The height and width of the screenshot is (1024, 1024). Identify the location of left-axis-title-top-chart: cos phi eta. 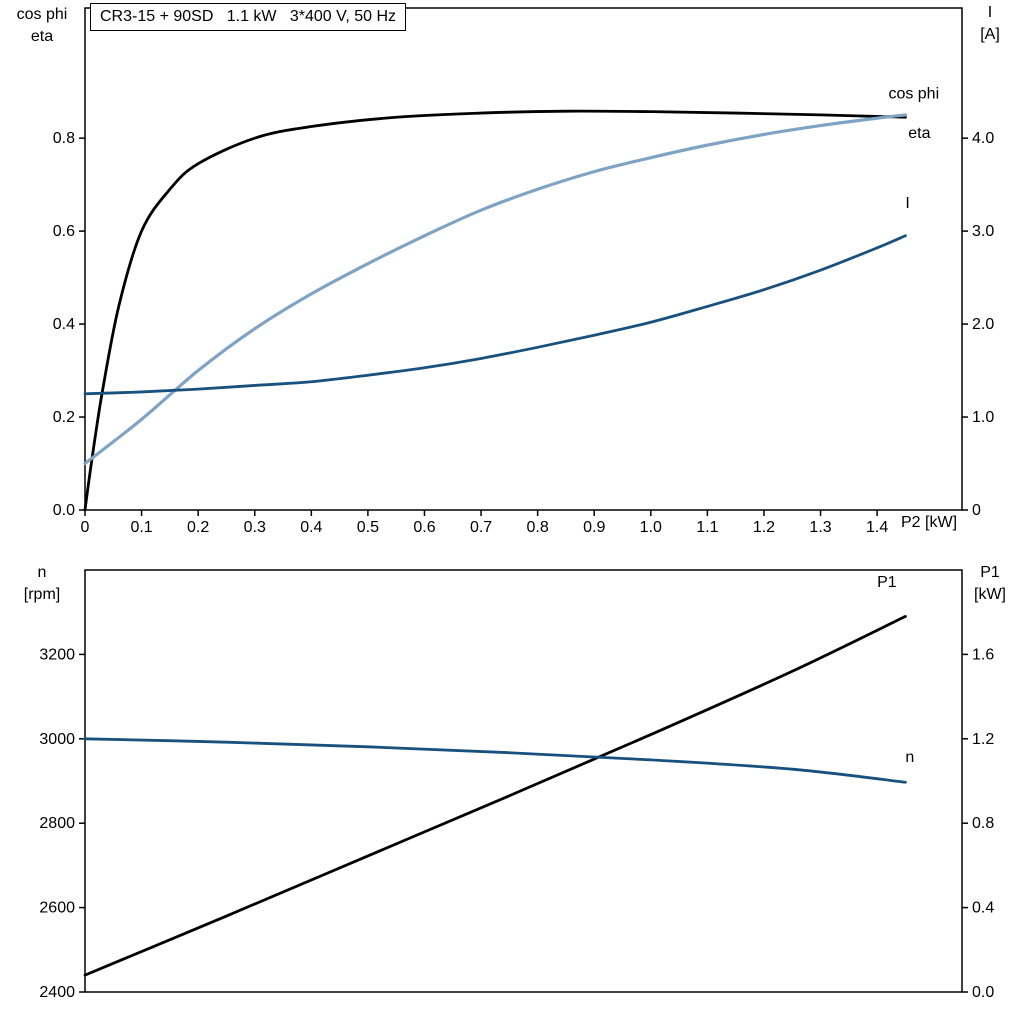
(42, 26).